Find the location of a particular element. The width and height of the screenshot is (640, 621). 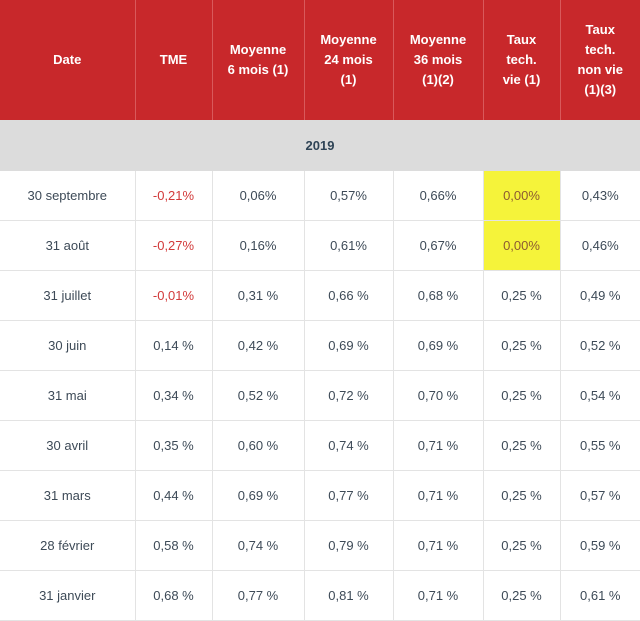

cell-moyenne-6-mois: 0,69 % is located at coordinates (258, 495).